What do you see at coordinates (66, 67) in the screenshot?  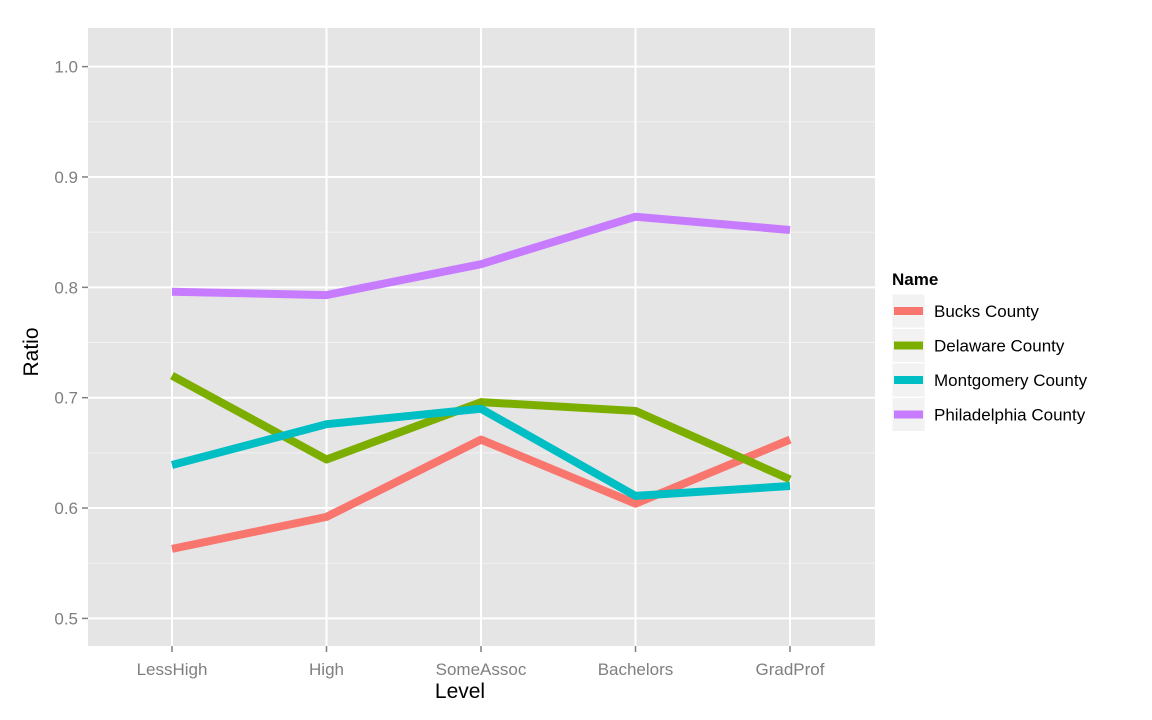 I see `y-tick-label: 1.0` at bounding box center [66, 67].